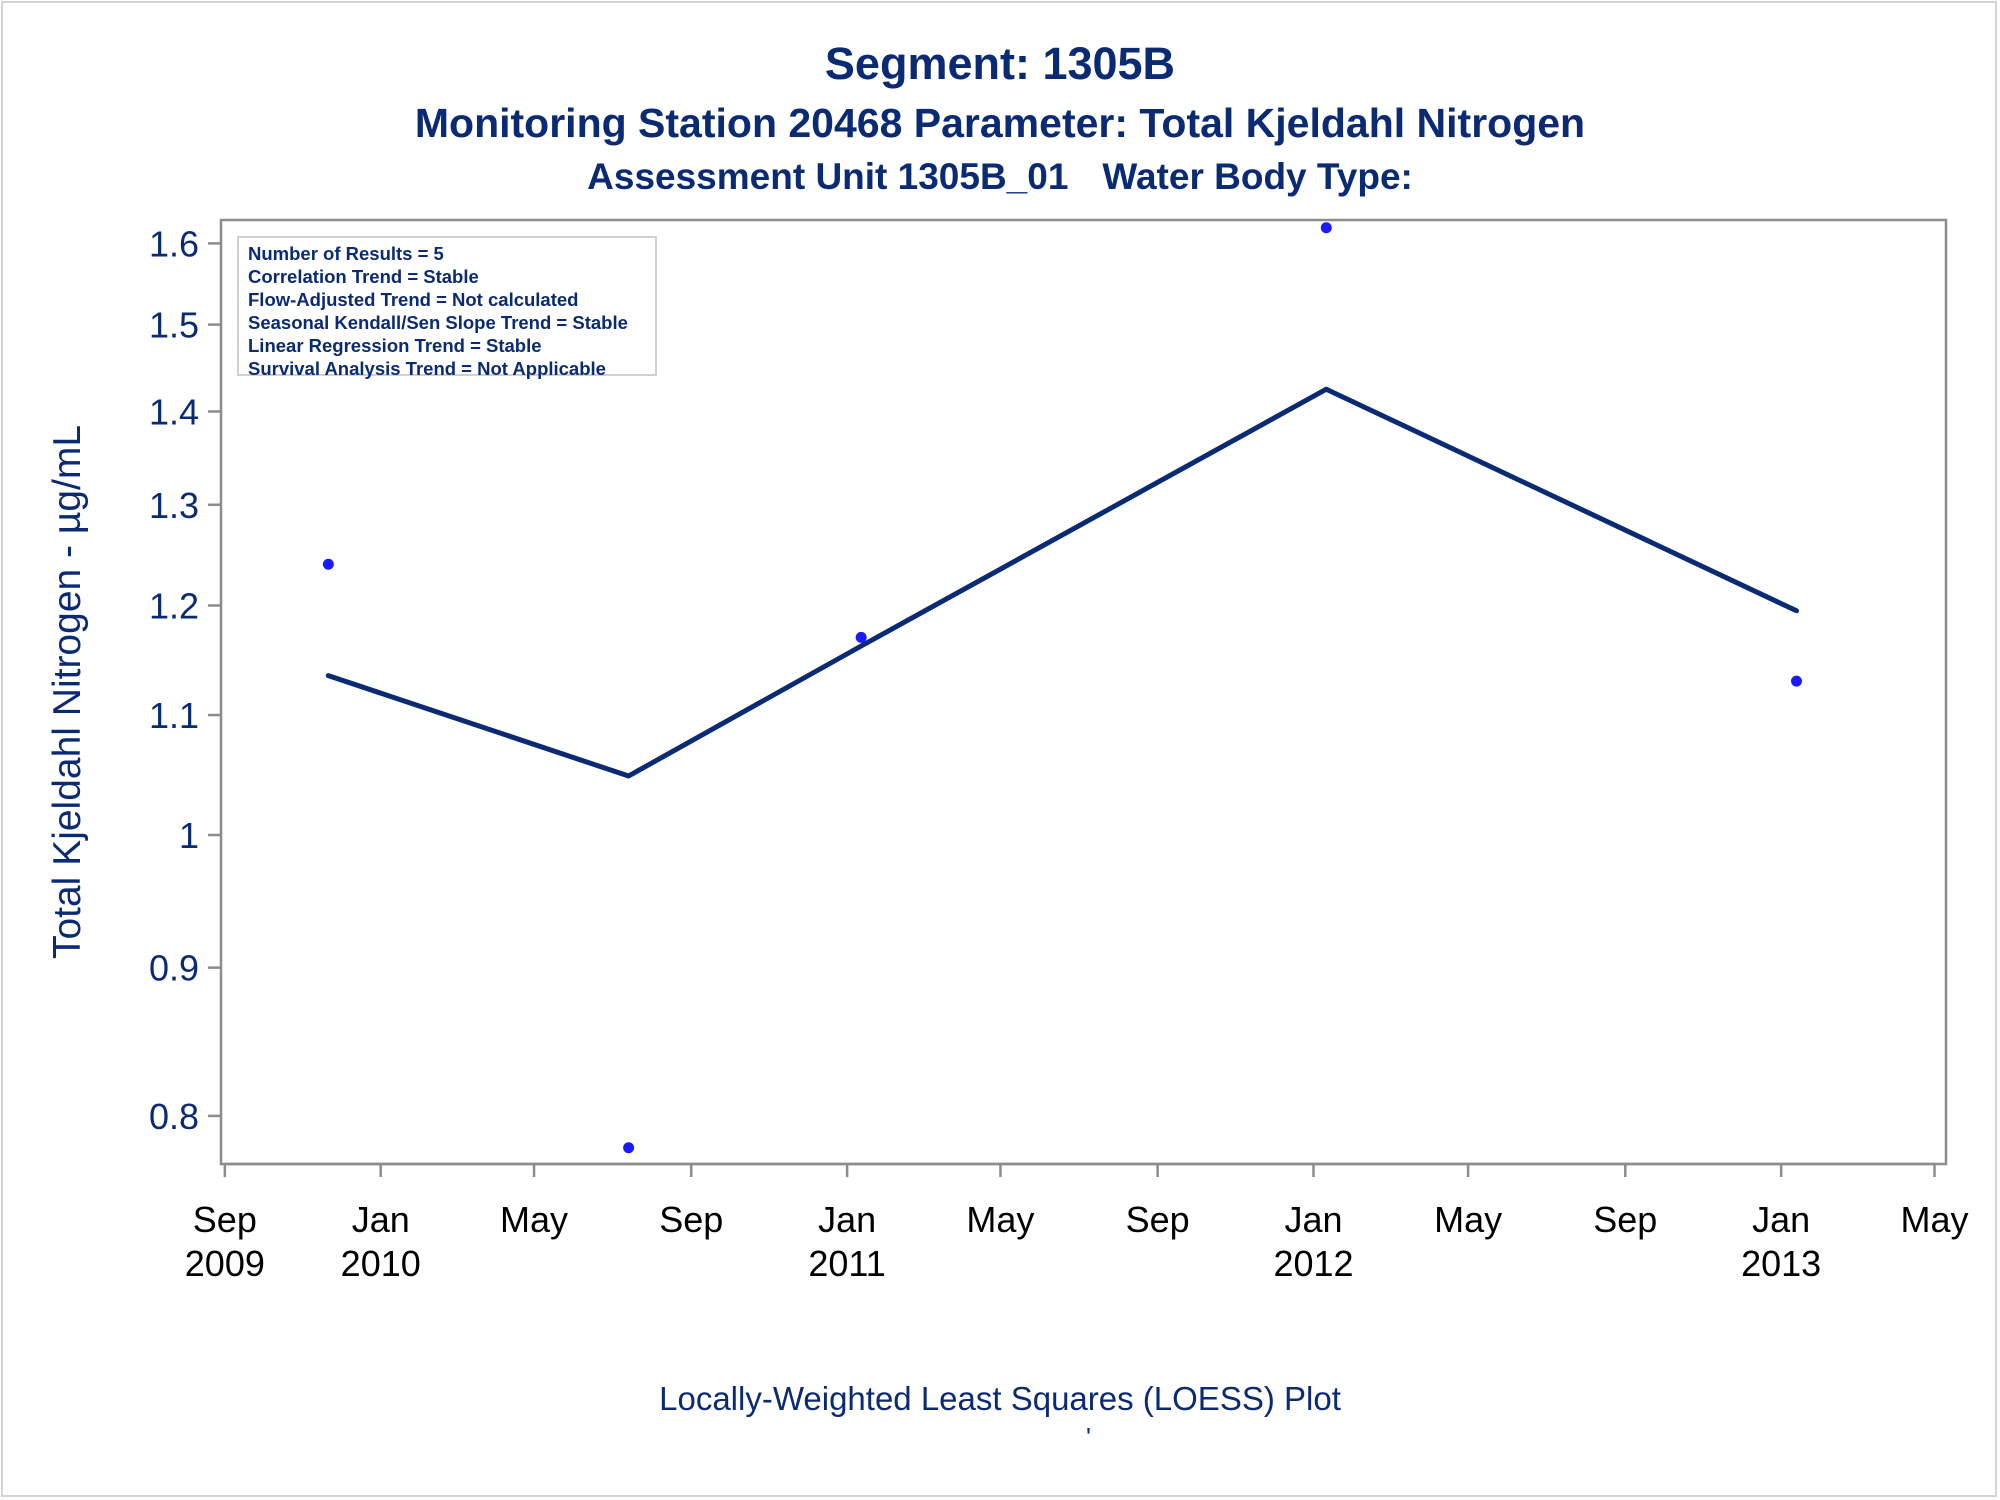 The height and width of the screenshot is (1500, 2000). I want to click on y-axis-label: Total Kjeldahl Nitrogen - µg/mL, so click(67, 692).